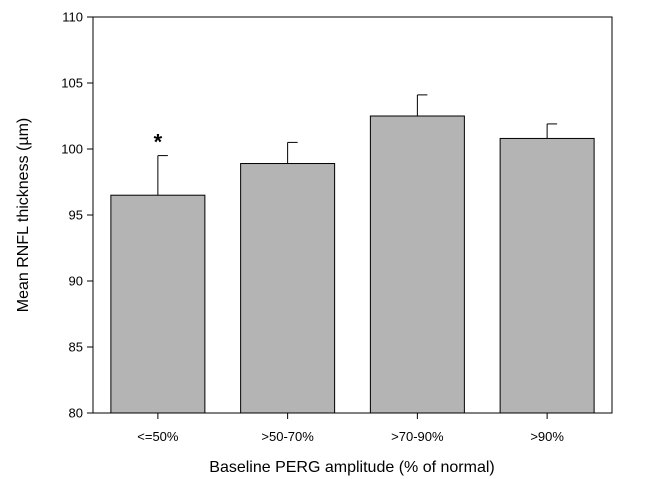 Image resolution: width=655 pixels, height=479 pixels. What do you see at coordinates (23, 215) in the screenshot?
I see `y-axis-title: Mean RNFL thickness (µm)` at bounding box center [23, 215].